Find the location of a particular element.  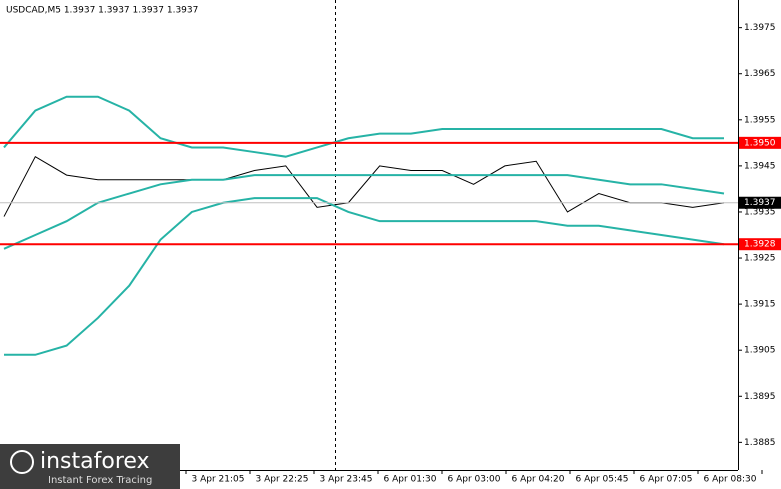

y-tick-label: 1.3945 is located at coordinates (760, 166).